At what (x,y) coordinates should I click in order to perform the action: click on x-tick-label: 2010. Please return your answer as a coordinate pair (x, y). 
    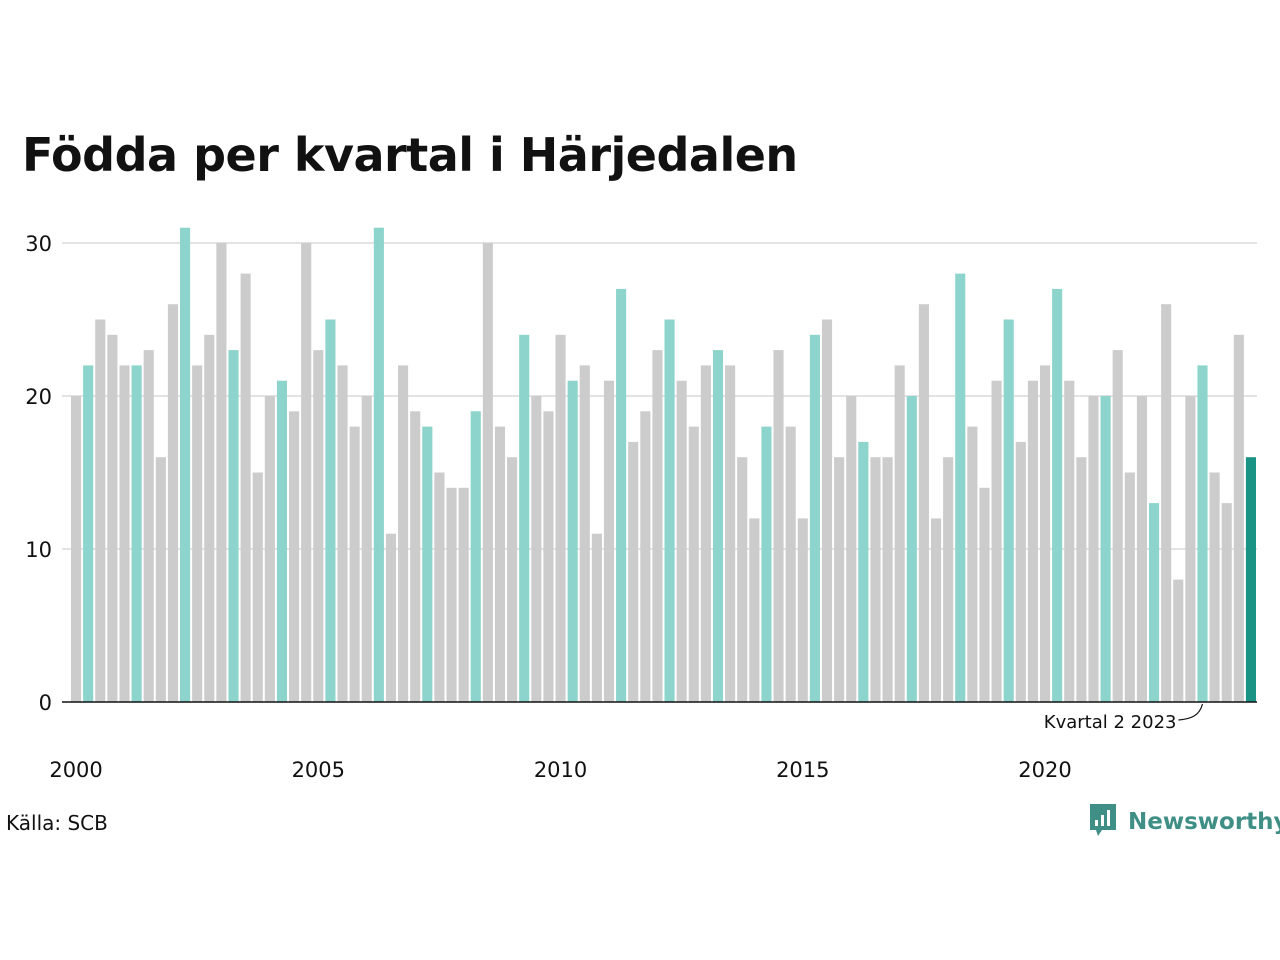
    Looking at the image, I should click on (560, 770).